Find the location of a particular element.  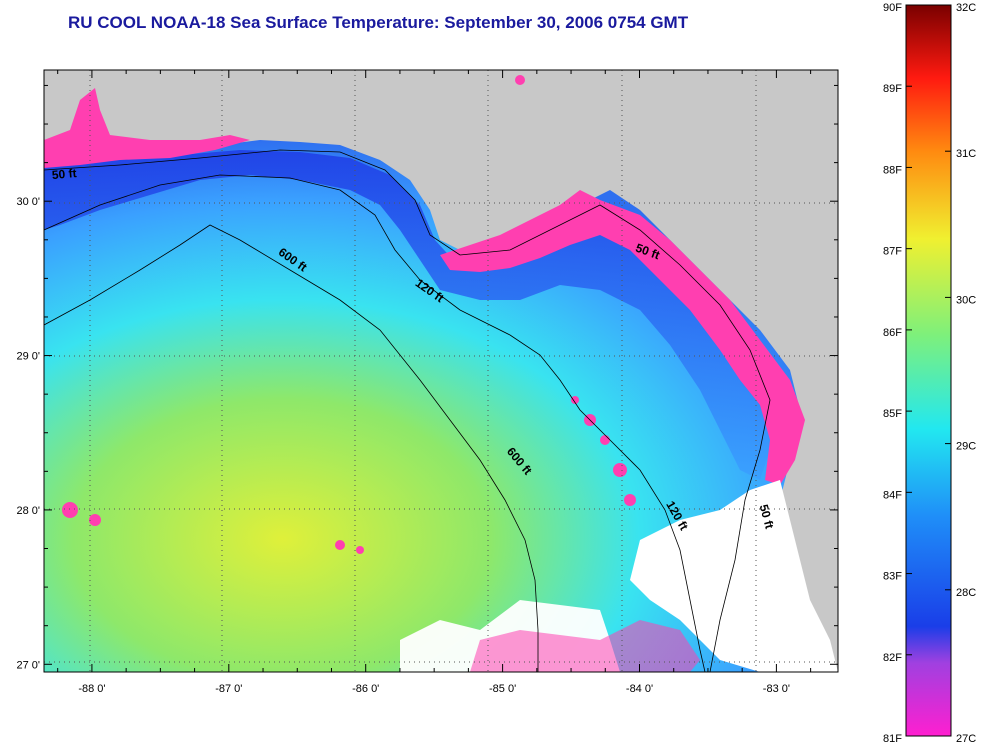

colorbar-f-label: 83F is located at coordinates (892, 577).